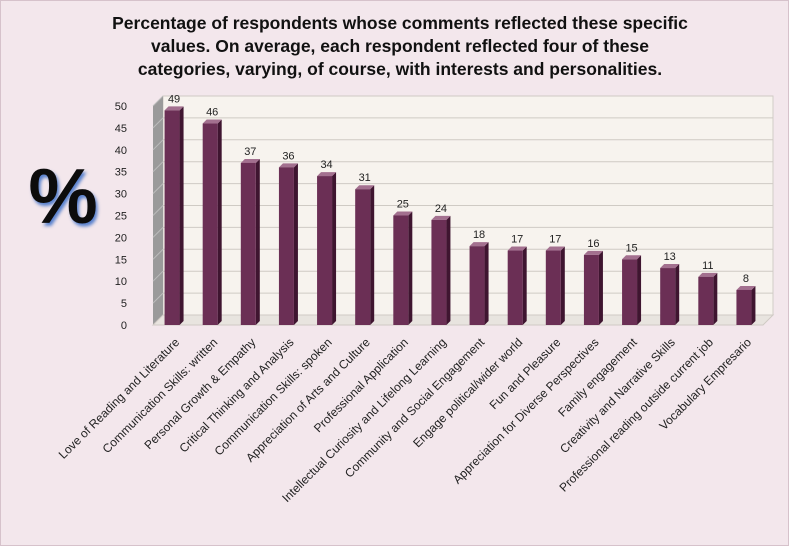  What do you see at coordinates (124, 326) in the screenshot?
I see `y-tick-label: 0` at bounding box center [124, 326].